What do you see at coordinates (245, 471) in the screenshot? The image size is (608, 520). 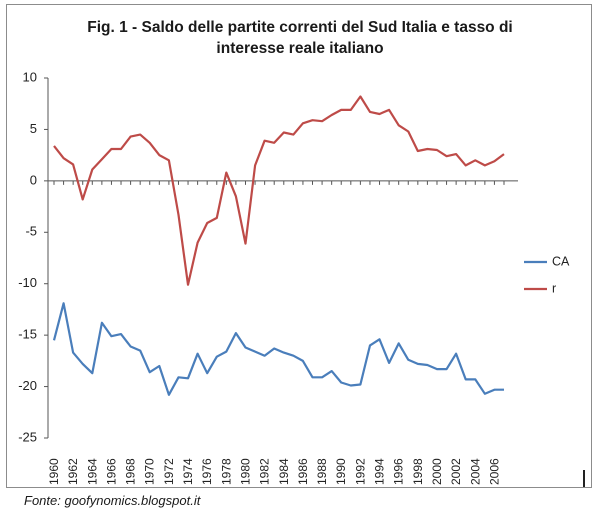 I see `x-tick-label: 1980` at bounding box center [245, 471].